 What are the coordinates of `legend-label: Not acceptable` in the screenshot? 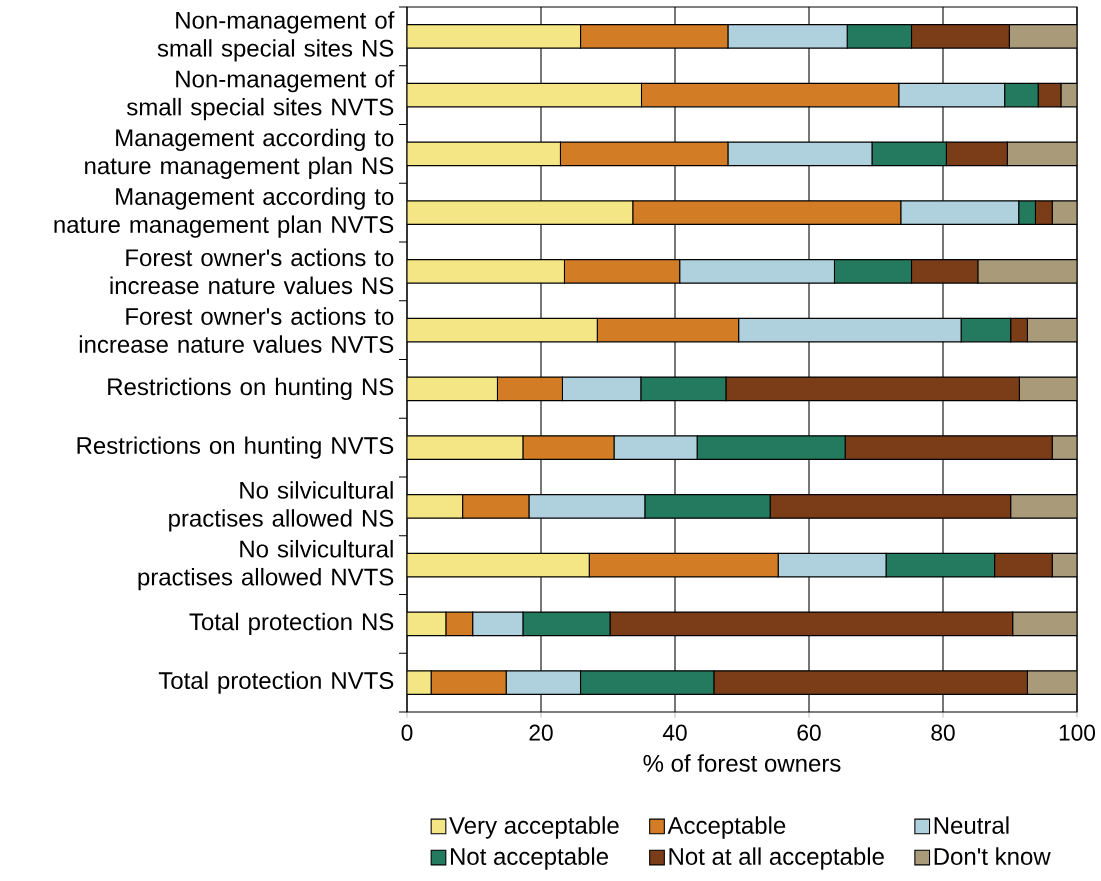 It's located at (529, 858).